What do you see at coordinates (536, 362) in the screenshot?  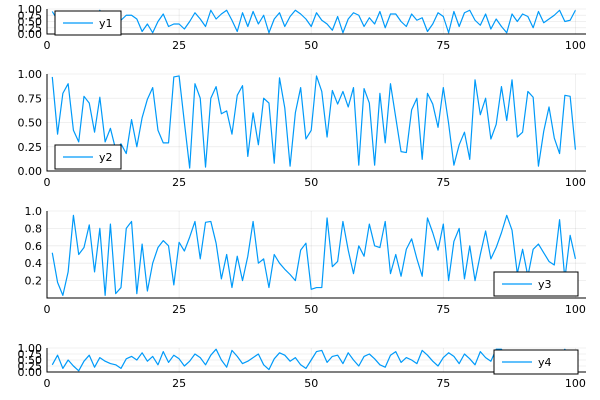 I see `legend: y4` at bounding box center [536, 362].